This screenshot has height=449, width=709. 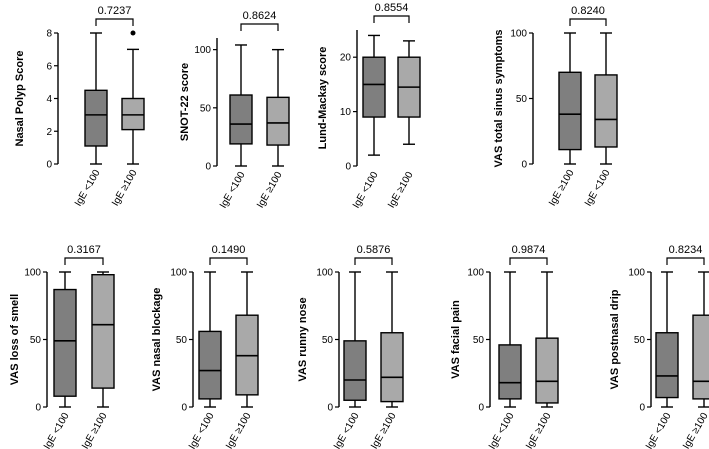 I want to click on y-tick-label: 6, so click(x=49, y=66).